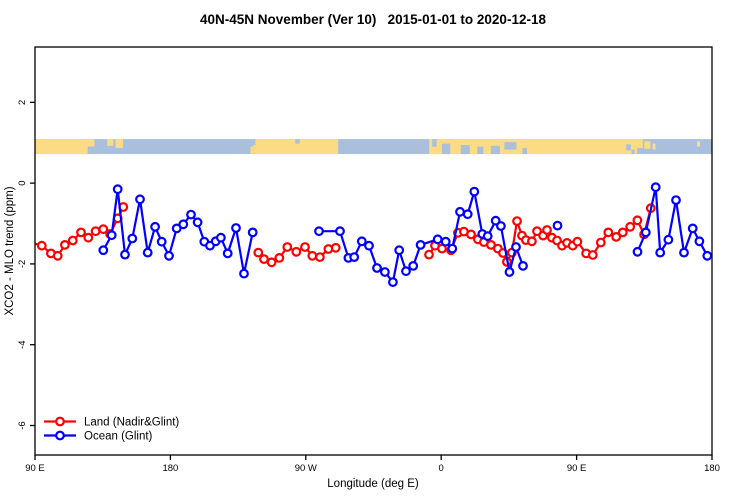 The width and height of the screenshot is (750, 500). I want to click on x-tick-label: 0, so click(441, 468).